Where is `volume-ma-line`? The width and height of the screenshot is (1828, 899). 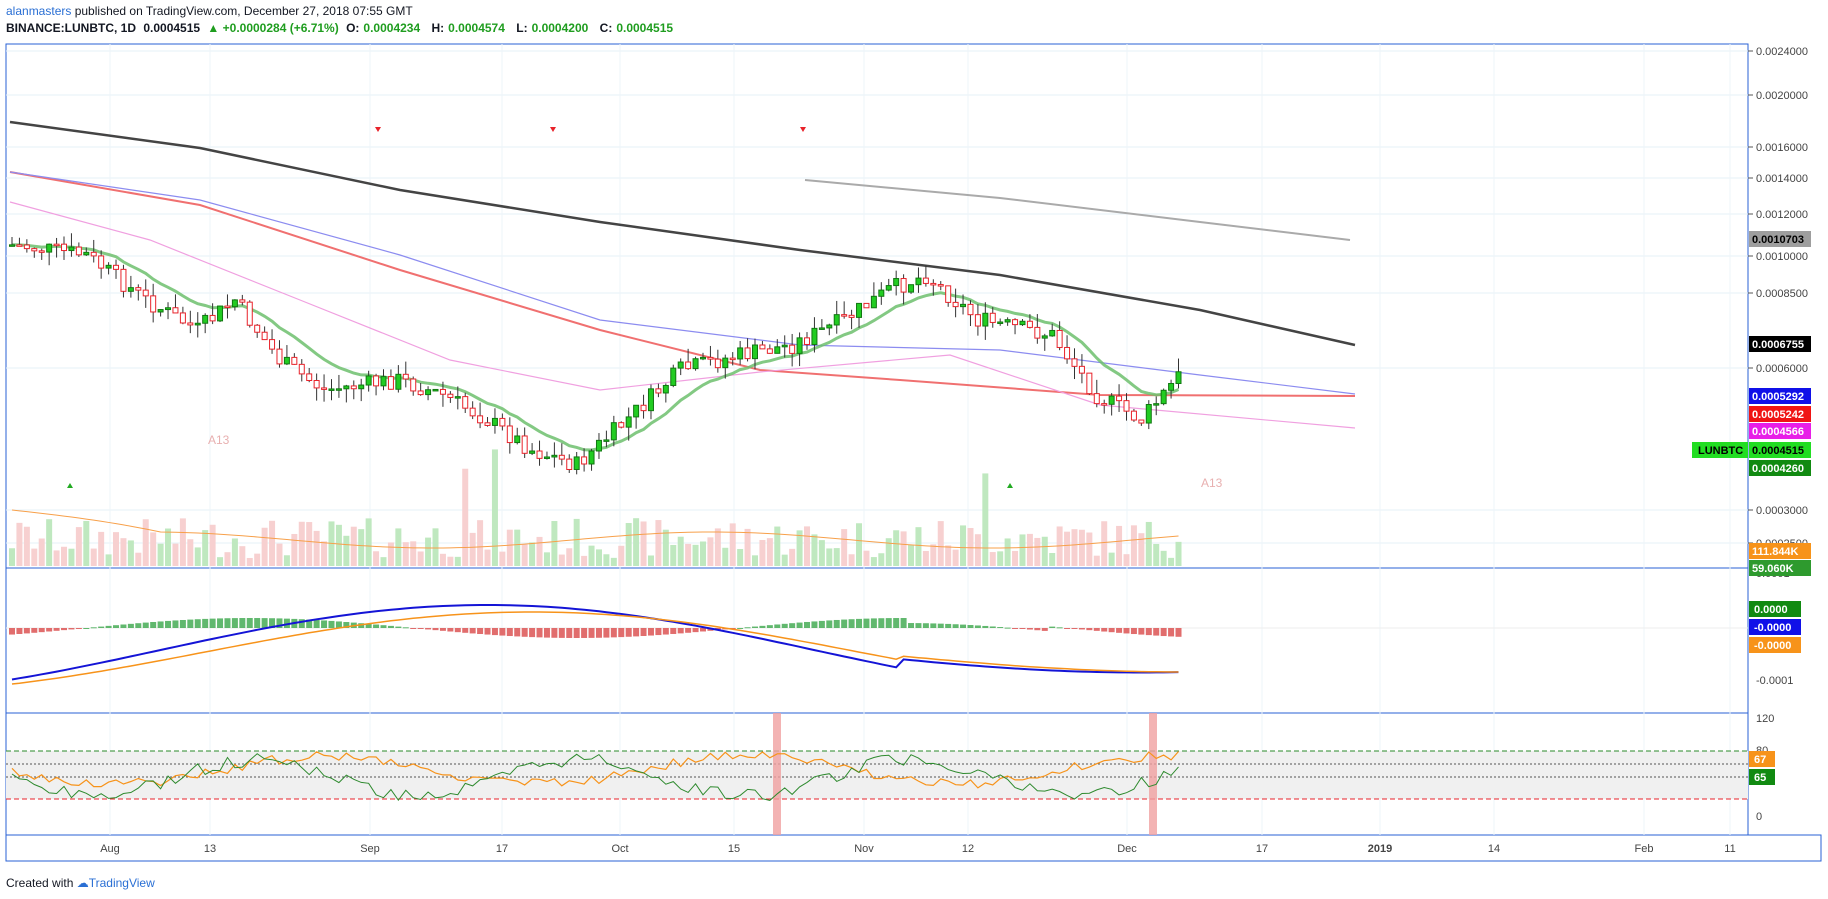 volume-ma-line is located at coordinates (595, 529).